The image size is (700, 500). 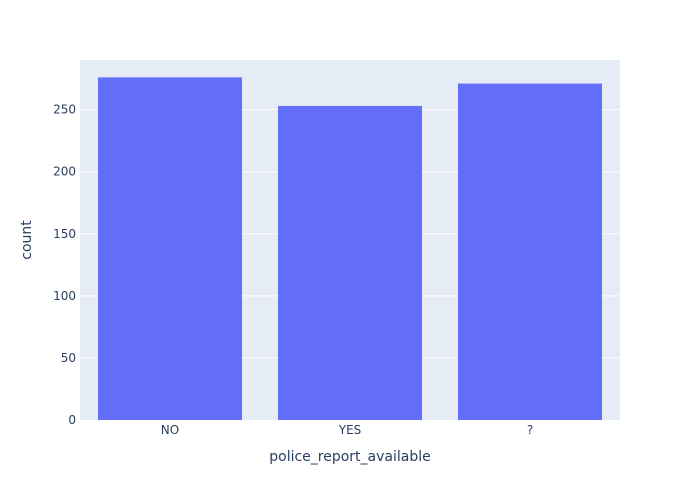 I want to click on y-tick-label: 0, so click(x=72, y=420).